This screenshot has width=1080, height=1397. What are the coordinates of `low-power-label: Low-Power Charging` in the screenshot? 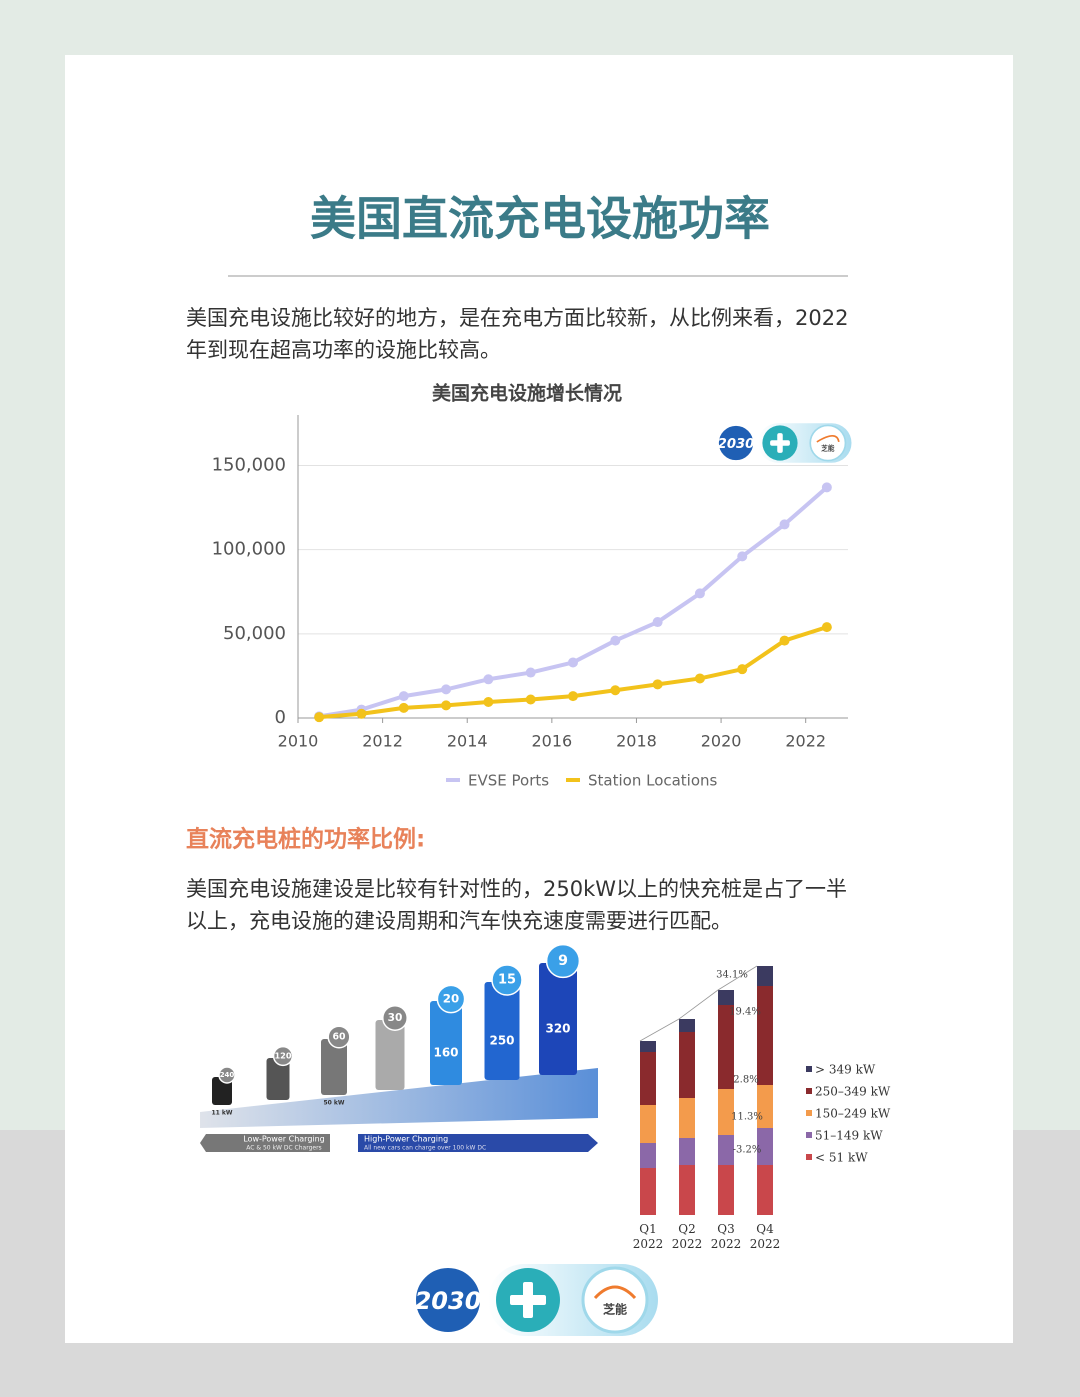 It's located at (284, 1139).